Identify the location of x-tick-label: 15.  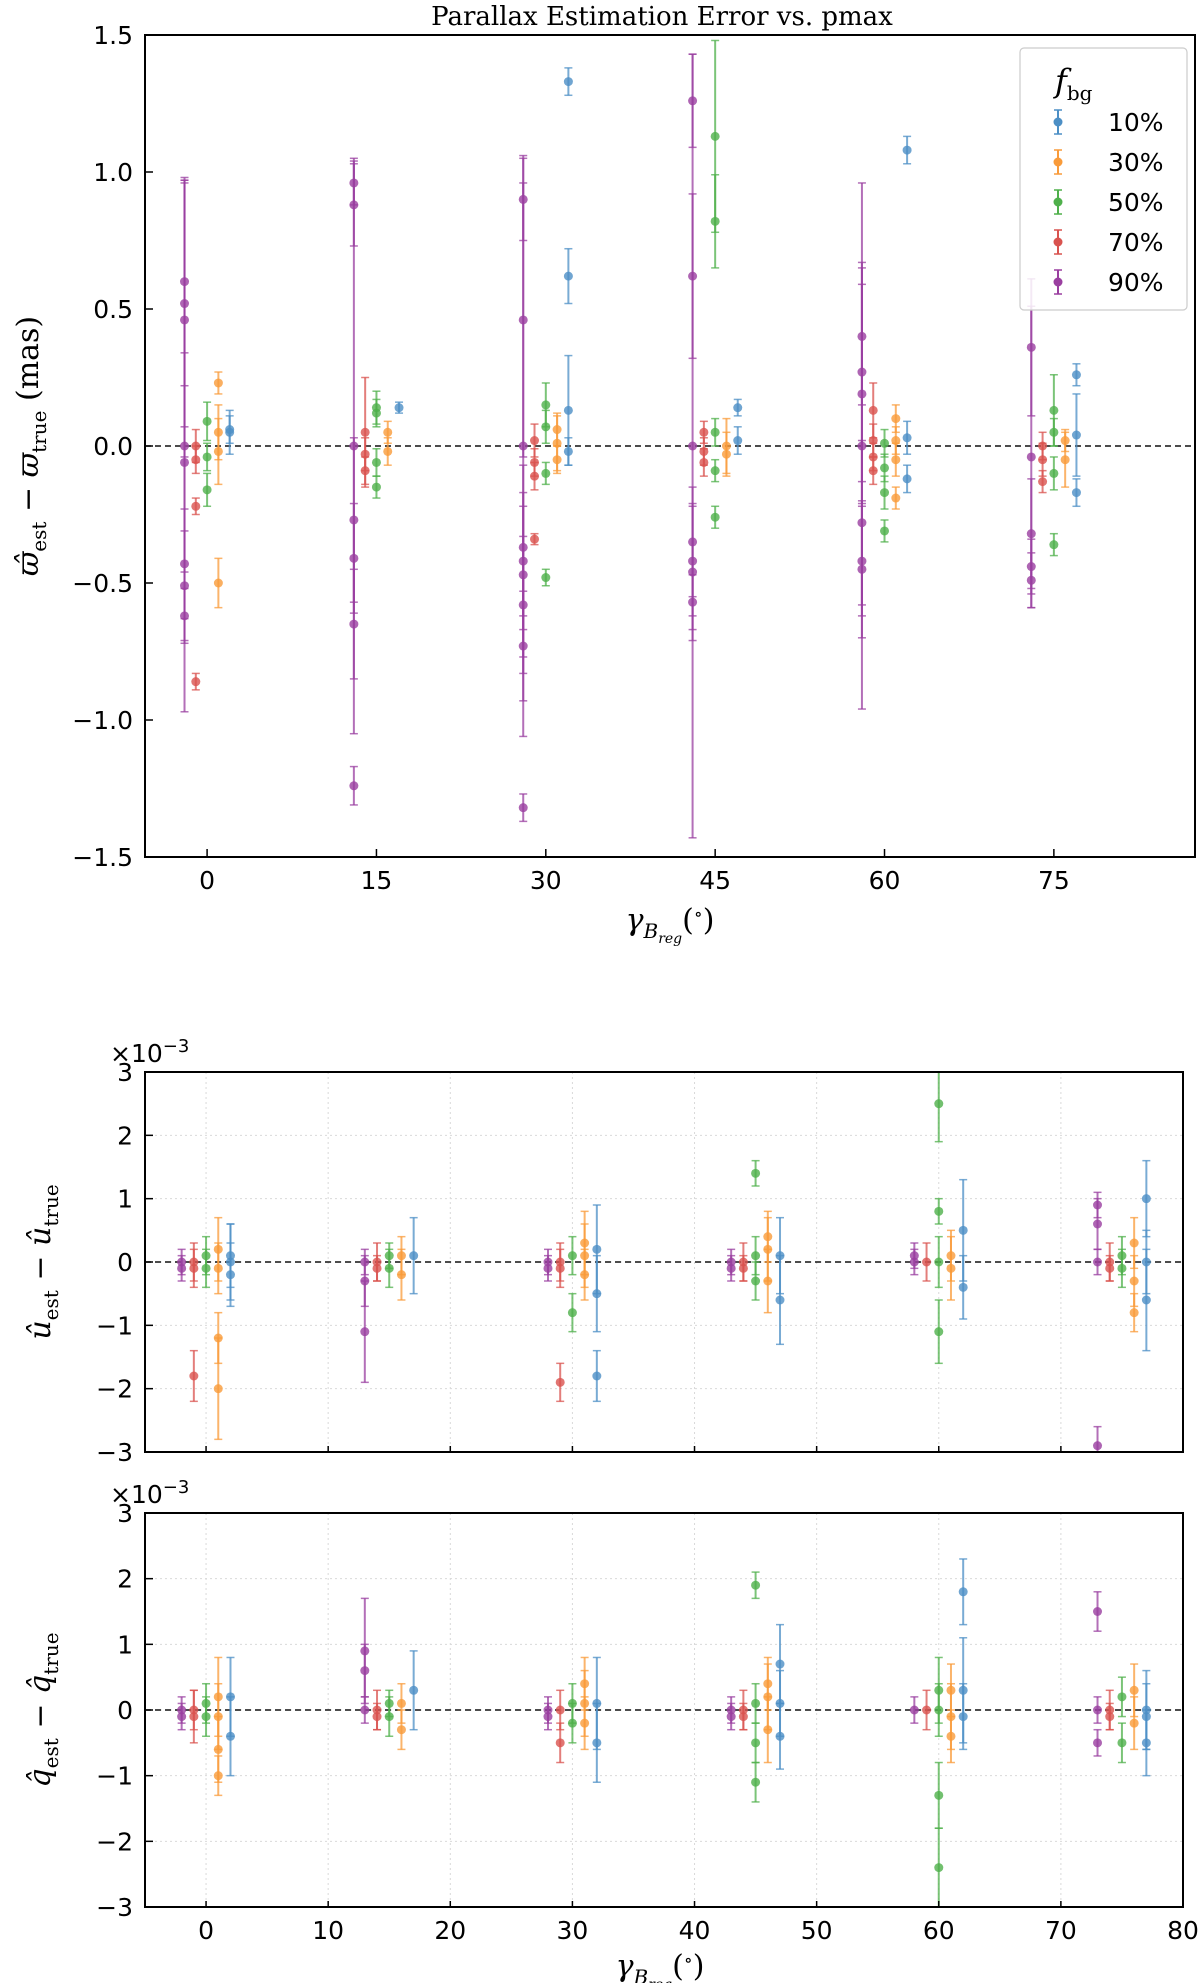
(377, 880).